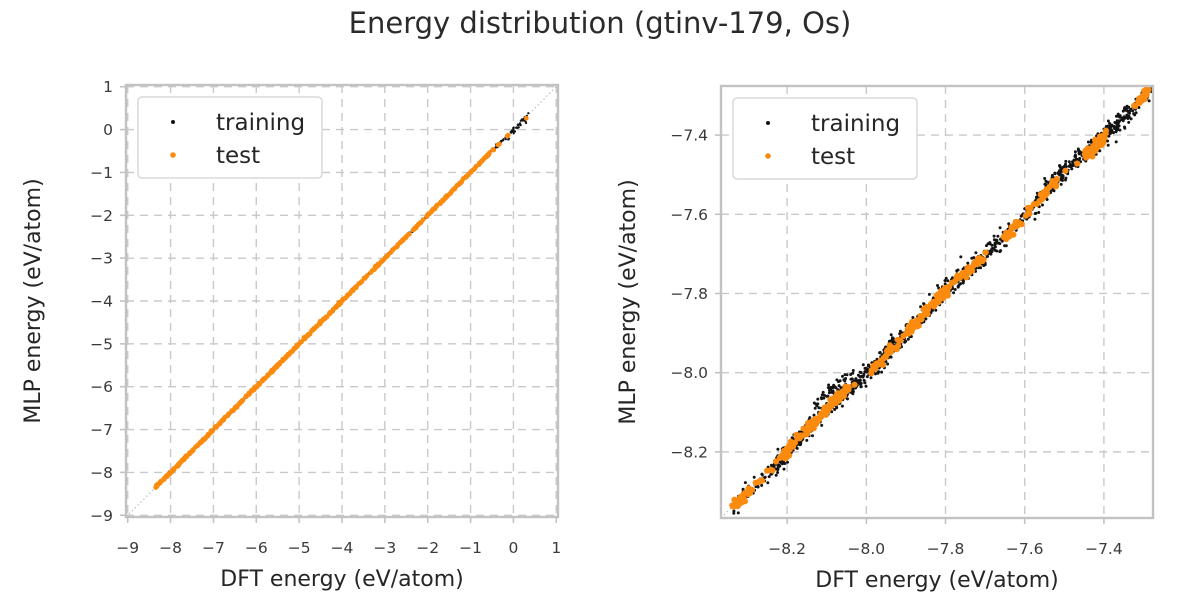 Image resolution: width=1200 pixels, height=600 pixels. What do you see at coordinates (600, 23) in the screenshot?
I see `figure-title: Energy distribution (gtinv-179, Os)` at bounding box center [600, 23].